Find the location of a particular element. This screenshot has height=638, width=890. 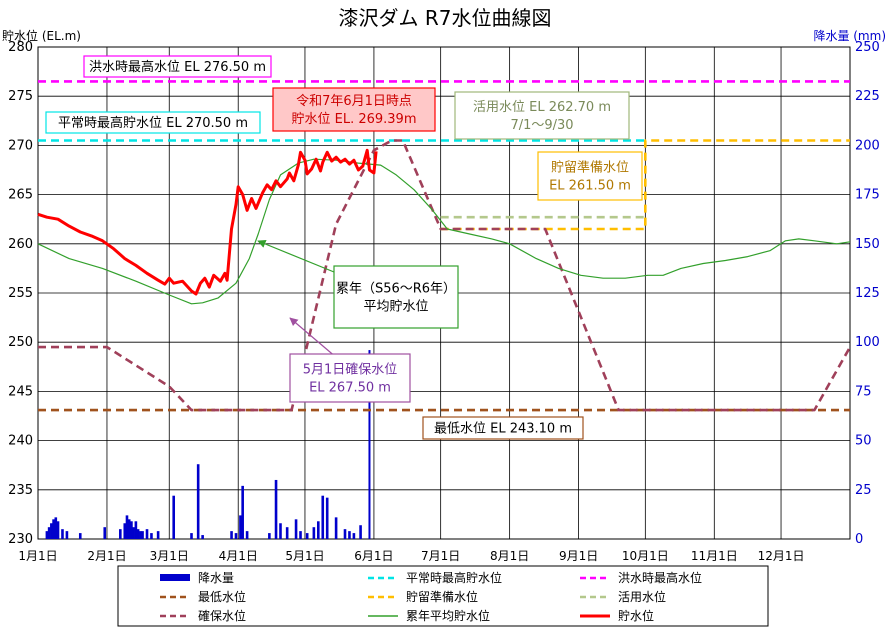

annotation-text-secure: EL 267.50 m is located at coordinates (350, 388).